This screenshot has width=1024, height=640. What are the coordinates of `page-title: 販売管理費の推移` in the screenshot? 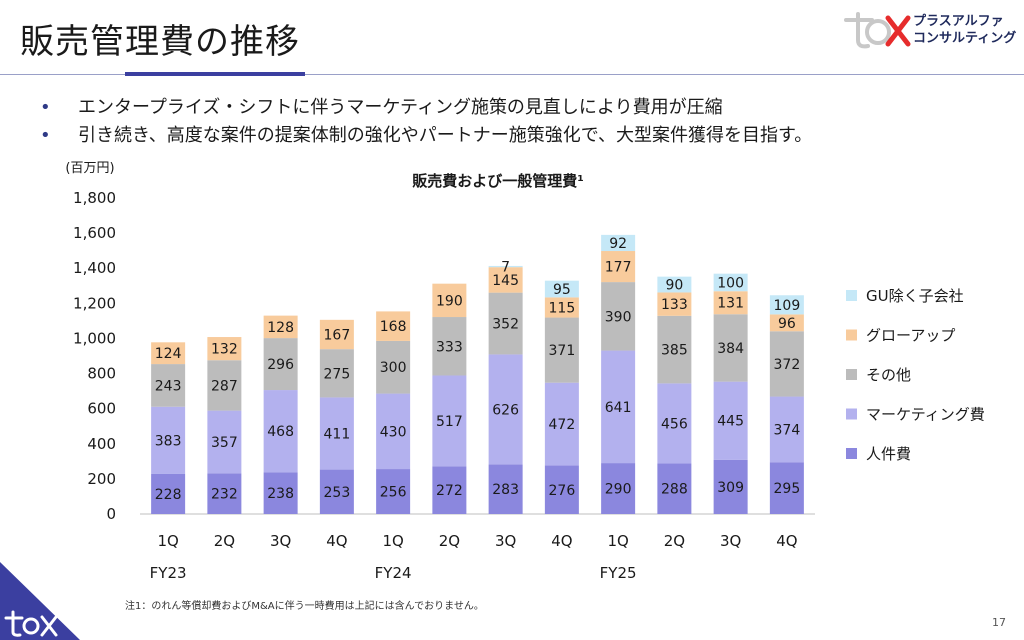 It's located at (160, 42).